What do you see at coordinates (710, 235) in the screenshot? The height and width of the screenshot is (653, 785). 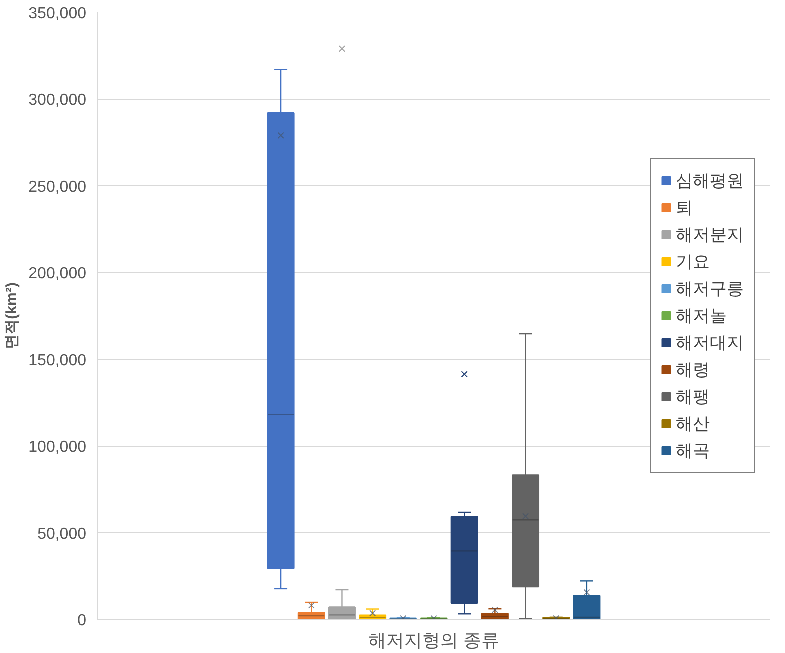 I see `legend-label: 해저분지` at bounding box center [710, 235].